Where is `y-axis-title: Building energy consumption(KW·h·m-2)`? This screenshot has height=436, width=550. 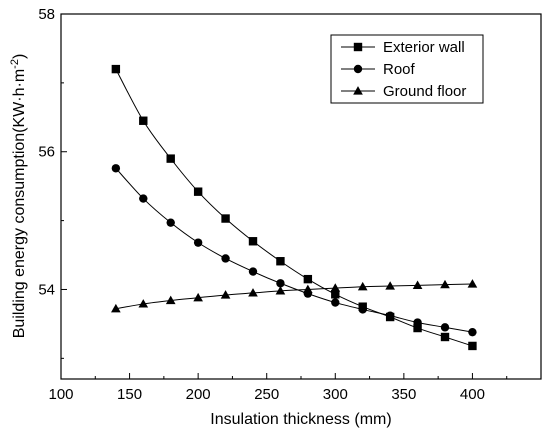 y-axis-title: Building energy consumption(KW·h·m-2) is located at coordinates (18, 196).